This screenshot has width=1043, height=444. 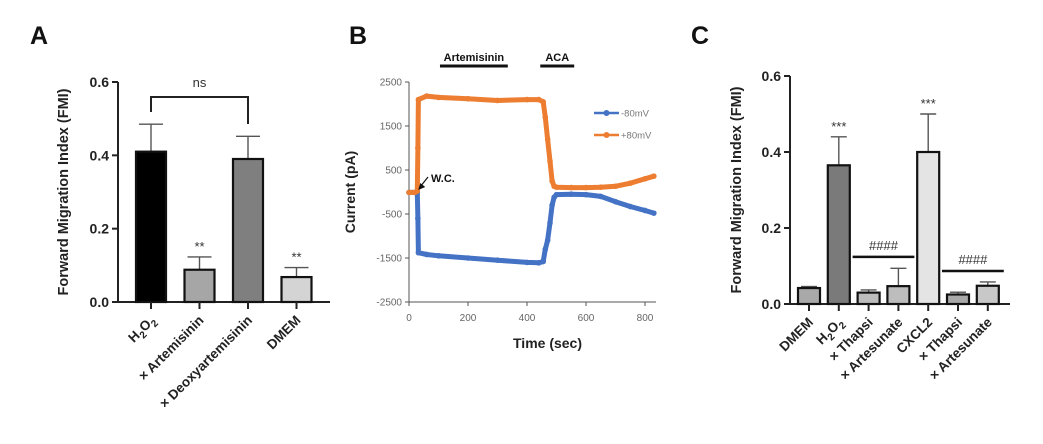 What do you see at coordinates (422, 186) in the screenshot?
I see `wc-arrowhead` at bounding box center [422, 186].